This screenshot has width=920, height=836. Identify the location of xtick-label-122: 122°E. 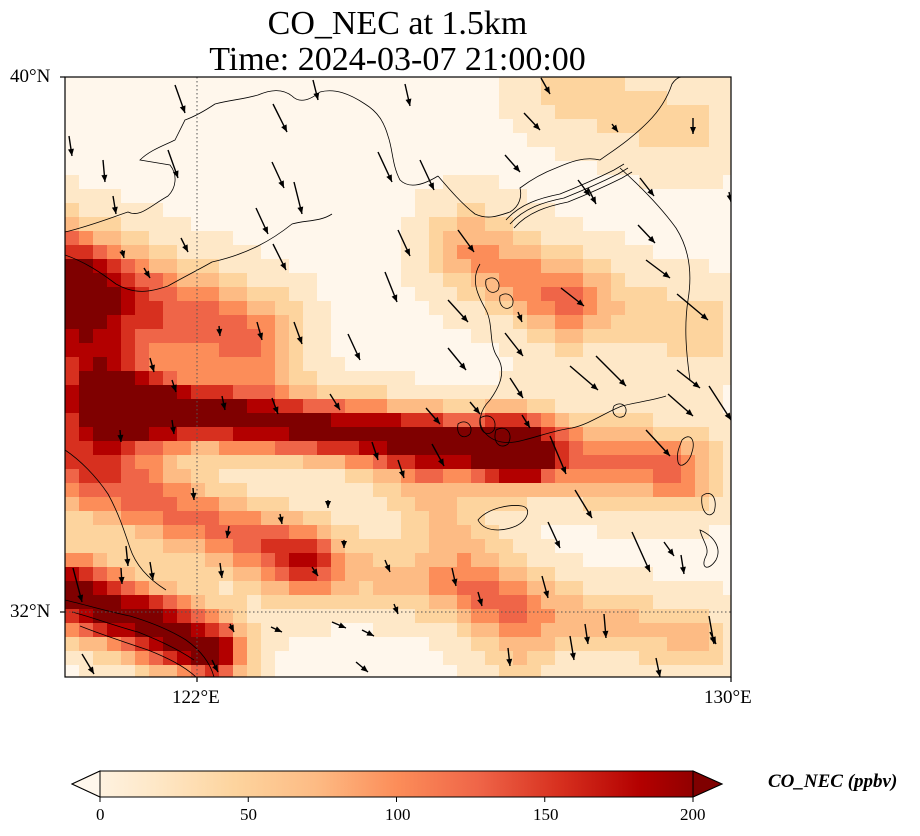
(196, 697).